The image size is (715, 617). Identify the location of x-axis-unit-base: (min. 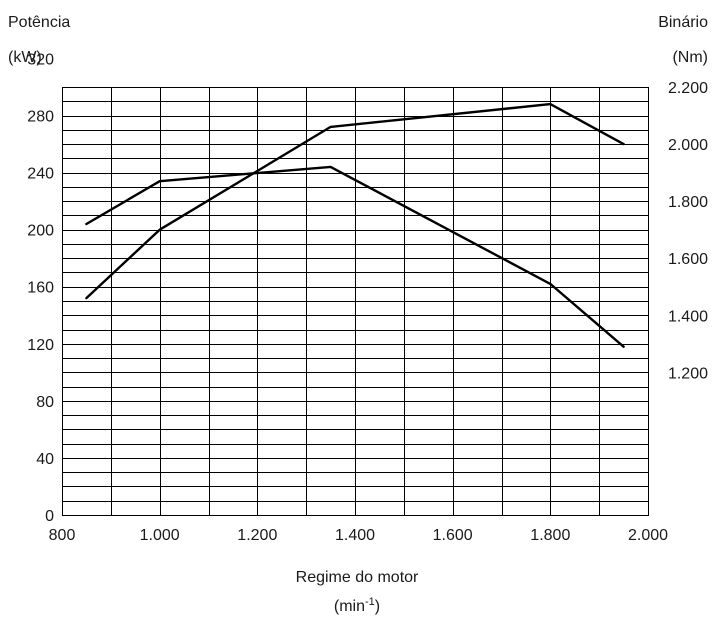
(349, 606).